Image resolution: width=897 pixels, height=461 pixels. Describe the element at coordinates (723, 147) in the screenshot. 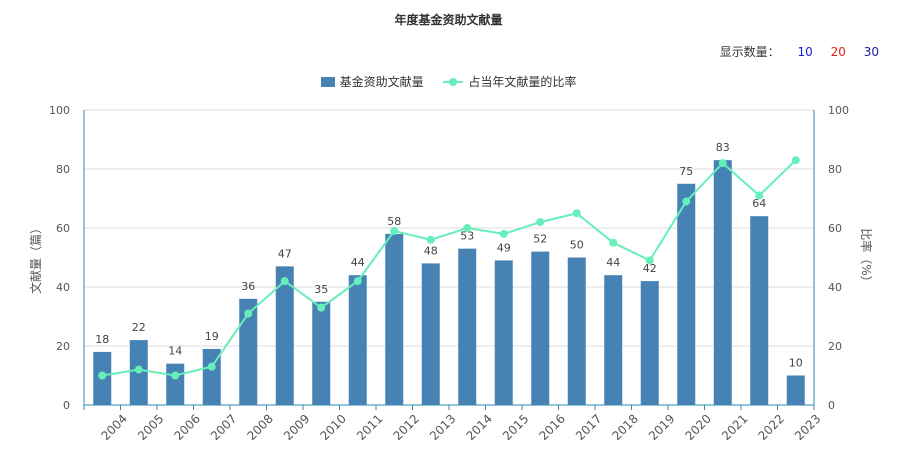

I see `bar-value-label: 83` at that location.